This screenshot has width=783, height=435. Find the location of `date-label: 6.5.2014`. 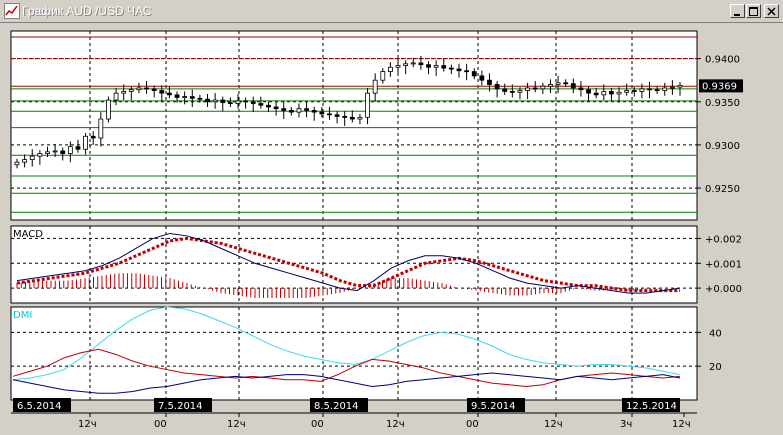

date-label: 6.5.2014 is located at coordinates (39, 406).